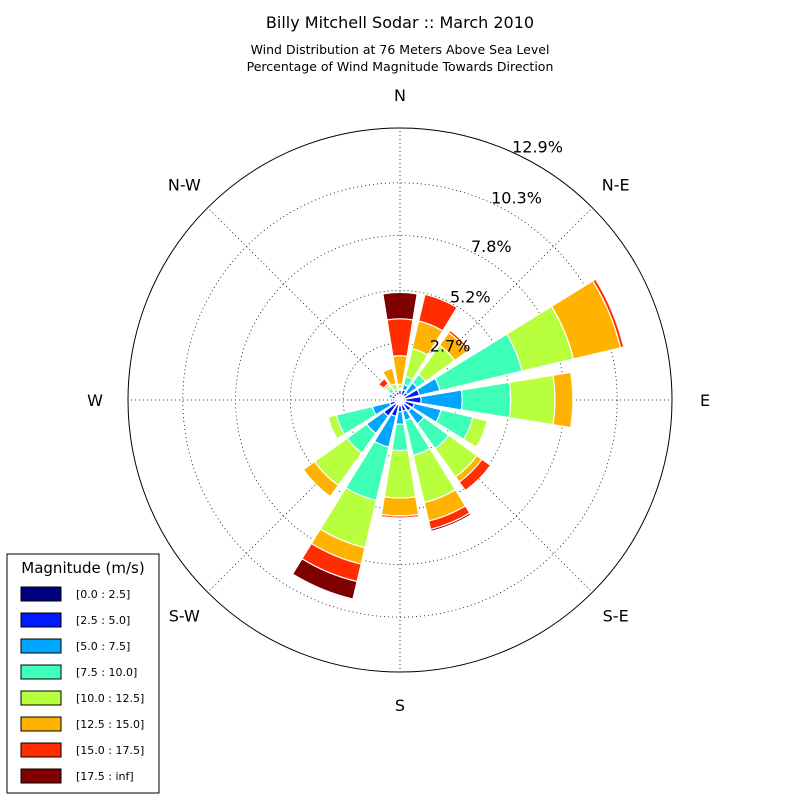 The width and height of the screenshot is (800, 800). What do you see at coordinates (106, 672) in the screenshot?
I see `legend-entry-3: [7.5 : 10.0]` at bounding box center [106, 672].